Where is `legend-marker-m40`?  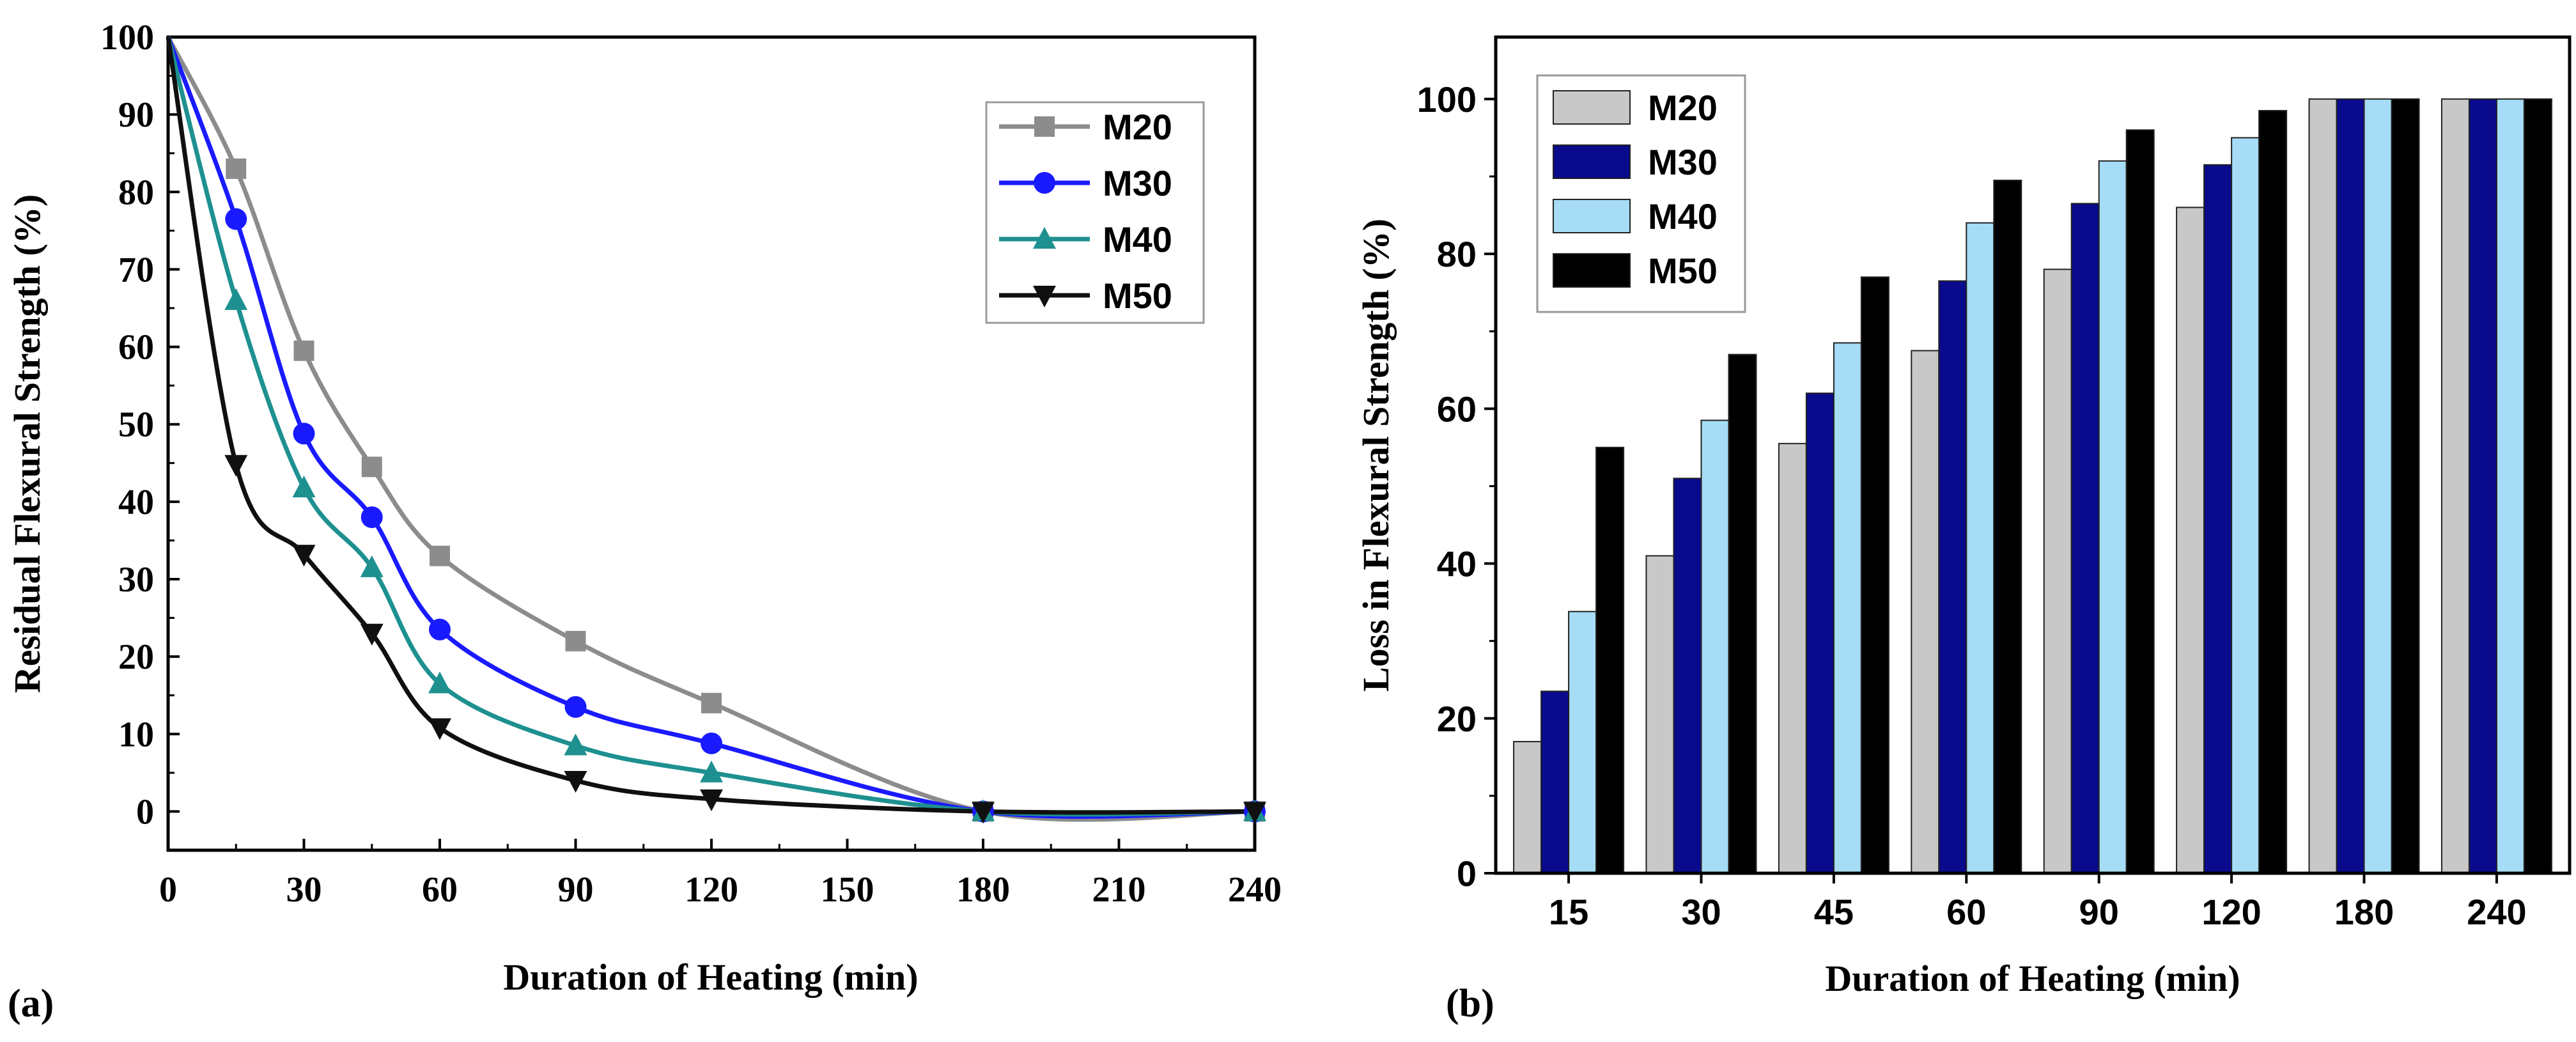
legend-marker-m40 is located at coordinates (1044, 238).